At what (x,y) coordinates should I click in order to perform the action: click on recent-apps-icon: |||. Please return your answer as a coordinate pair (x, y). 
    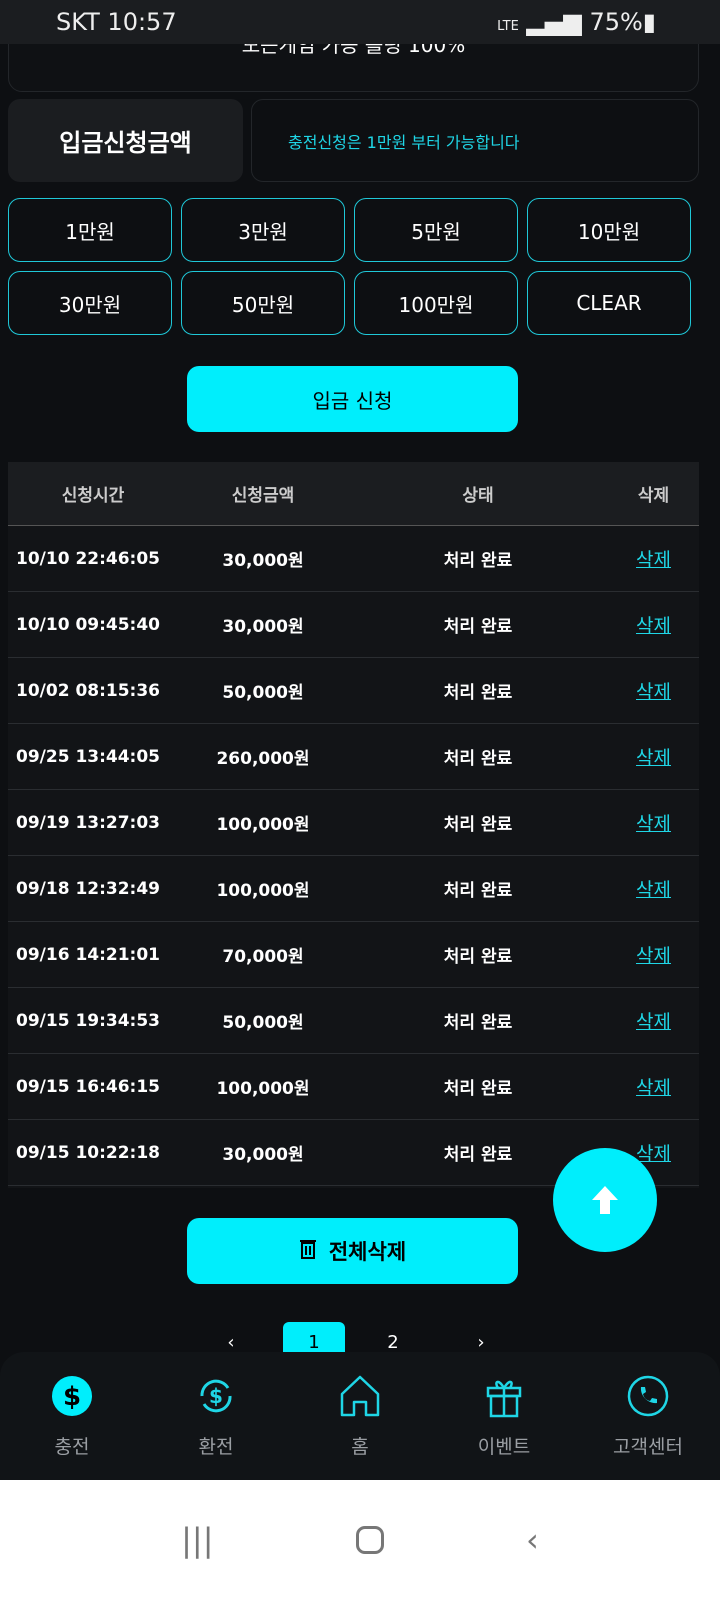
    Looking at the image, I should click on (197, 1540).